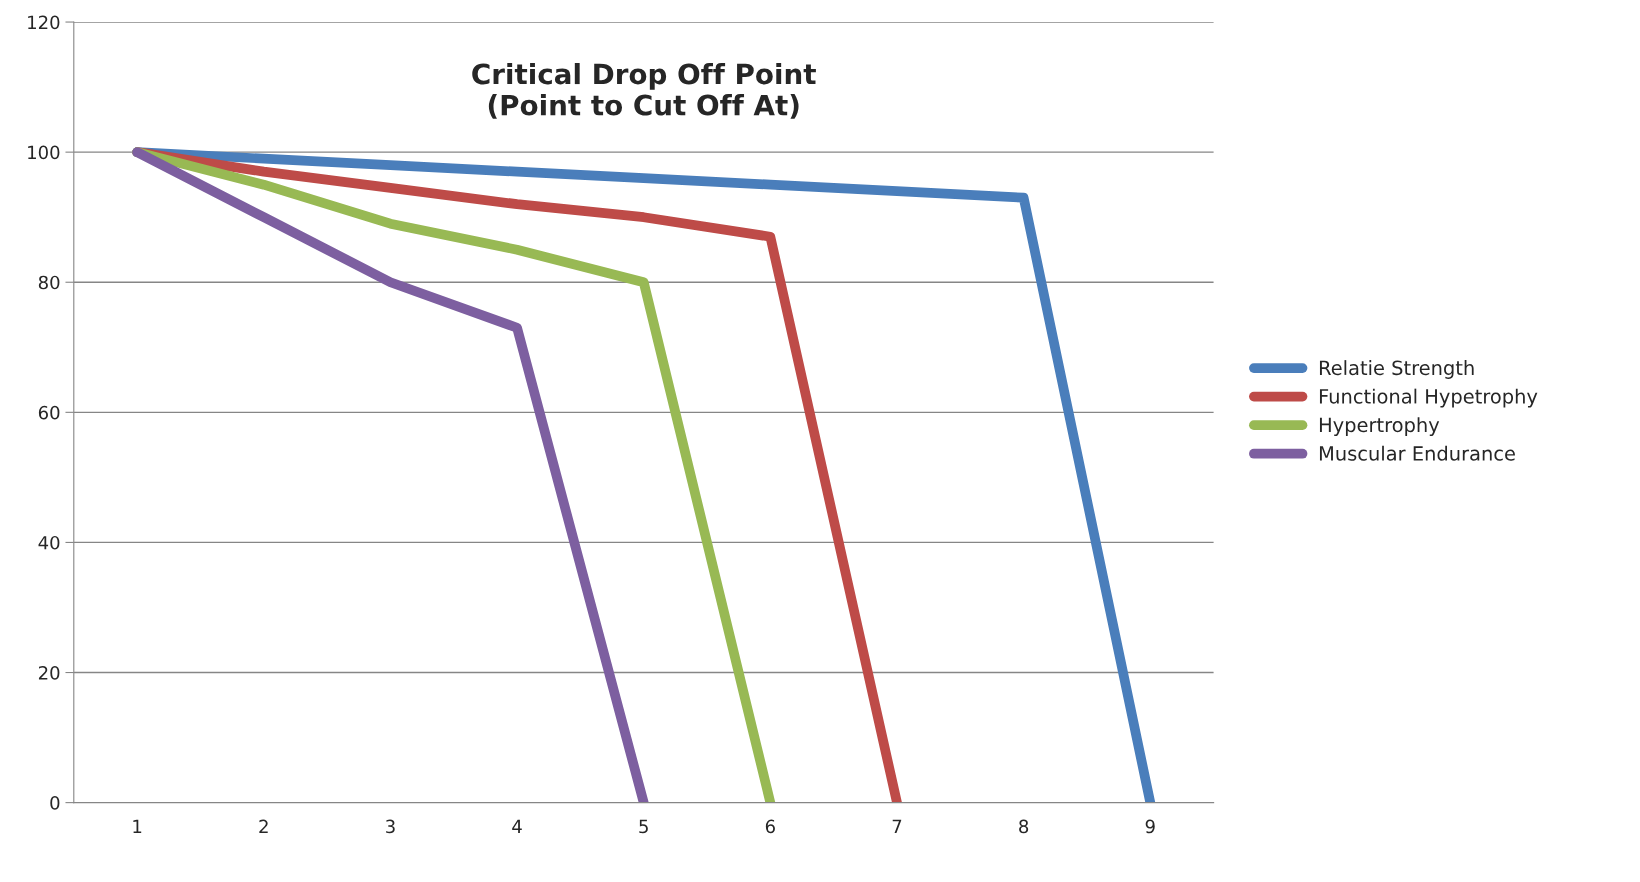 The height and width of the screenshot is (882, 1640). What do you see at coordinates (49, 672) in the screenshot?
I see `y-tick-label: 20` at bounding box center [49, 672].